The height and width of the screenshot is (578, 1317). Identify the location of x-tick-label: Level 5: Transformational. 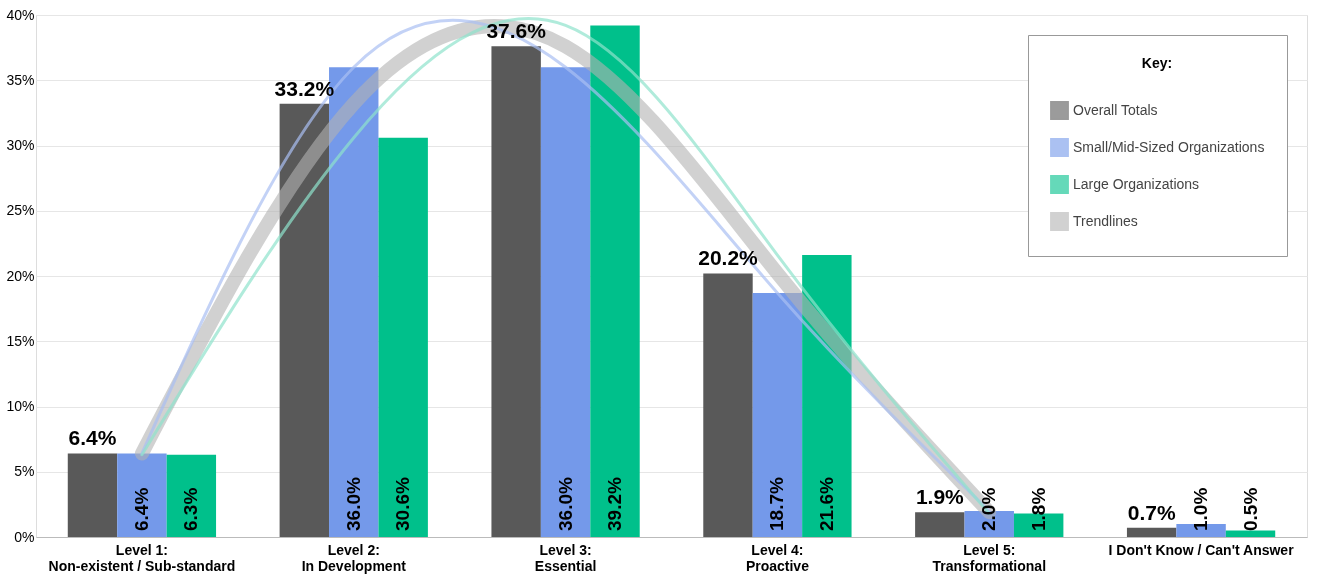
(989, 557).